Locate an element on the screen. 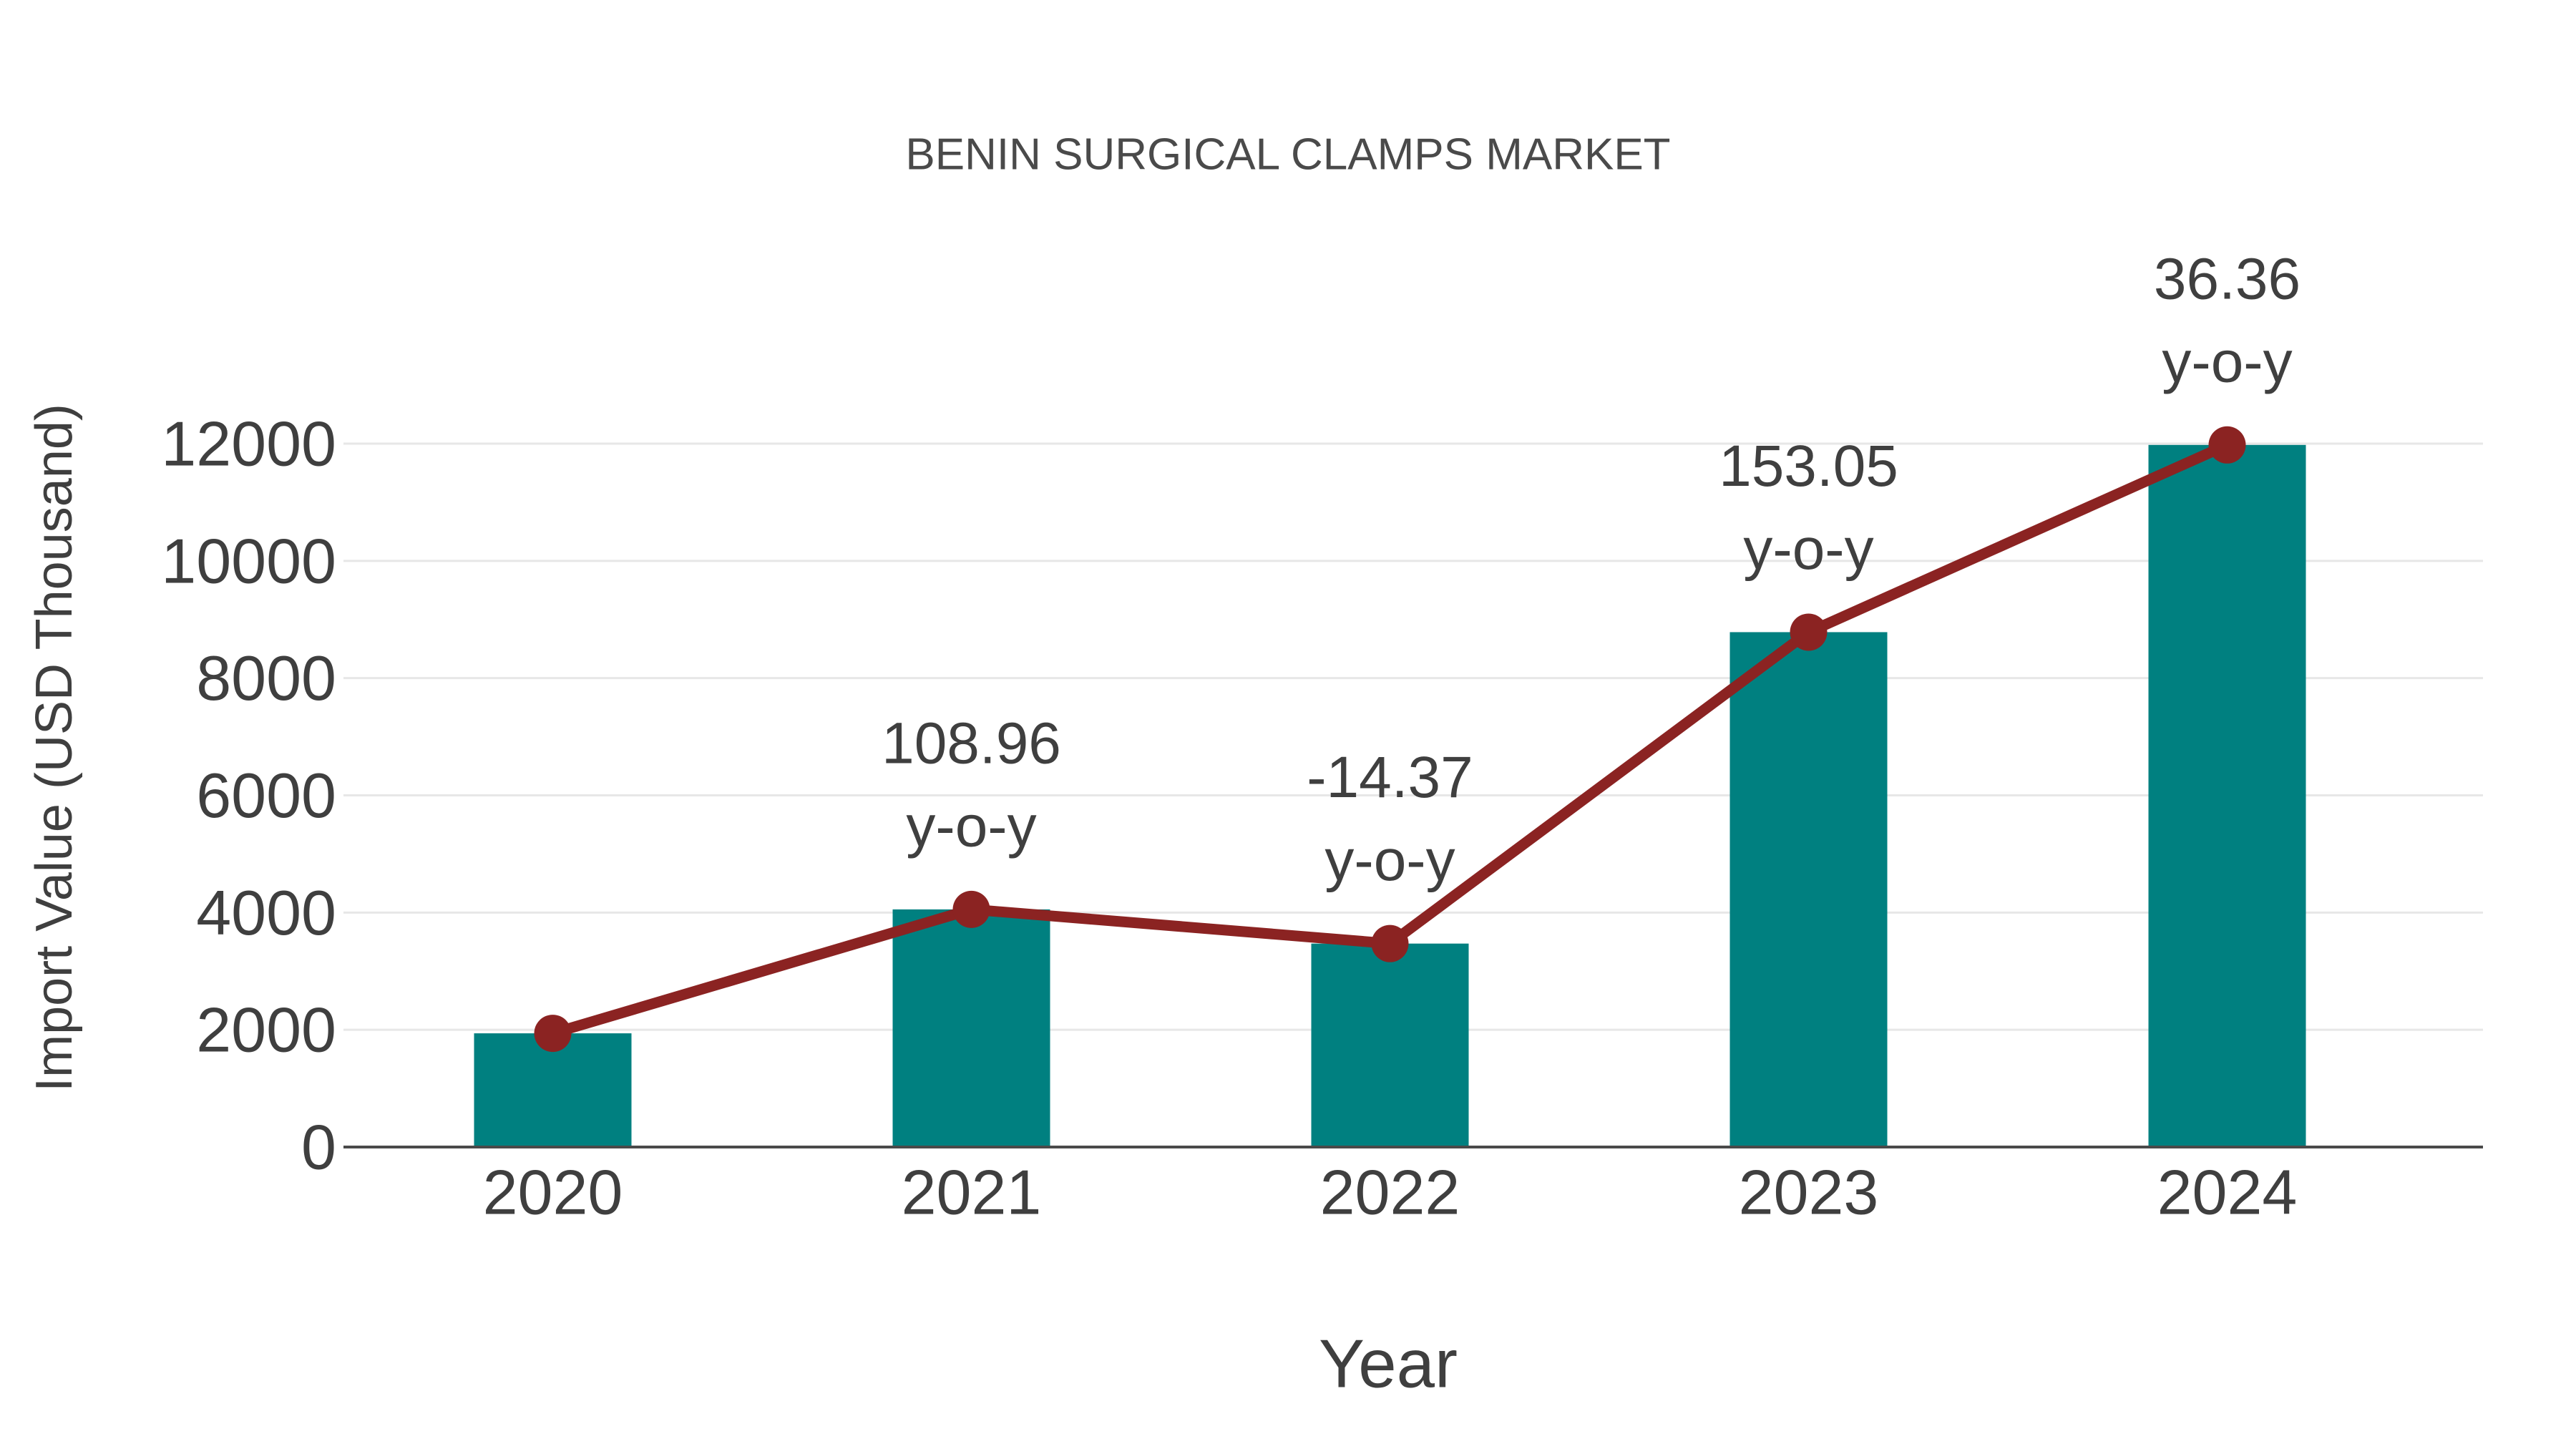  bar-2021 is located at coordinates (971, 1028).